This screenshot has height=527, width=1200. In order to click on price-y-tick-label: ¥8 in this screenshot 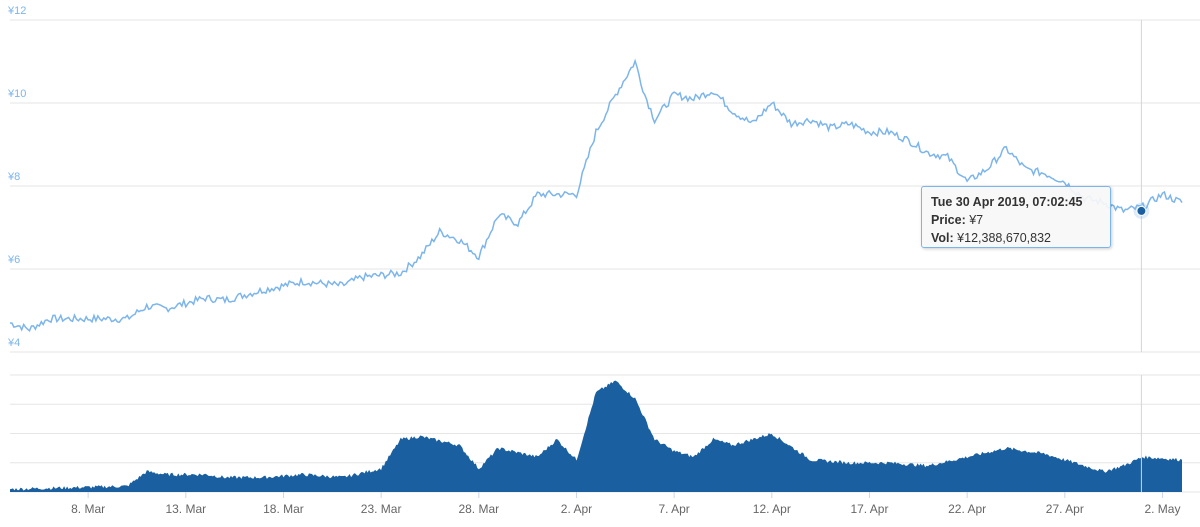, I will do `click(13, 177)`.